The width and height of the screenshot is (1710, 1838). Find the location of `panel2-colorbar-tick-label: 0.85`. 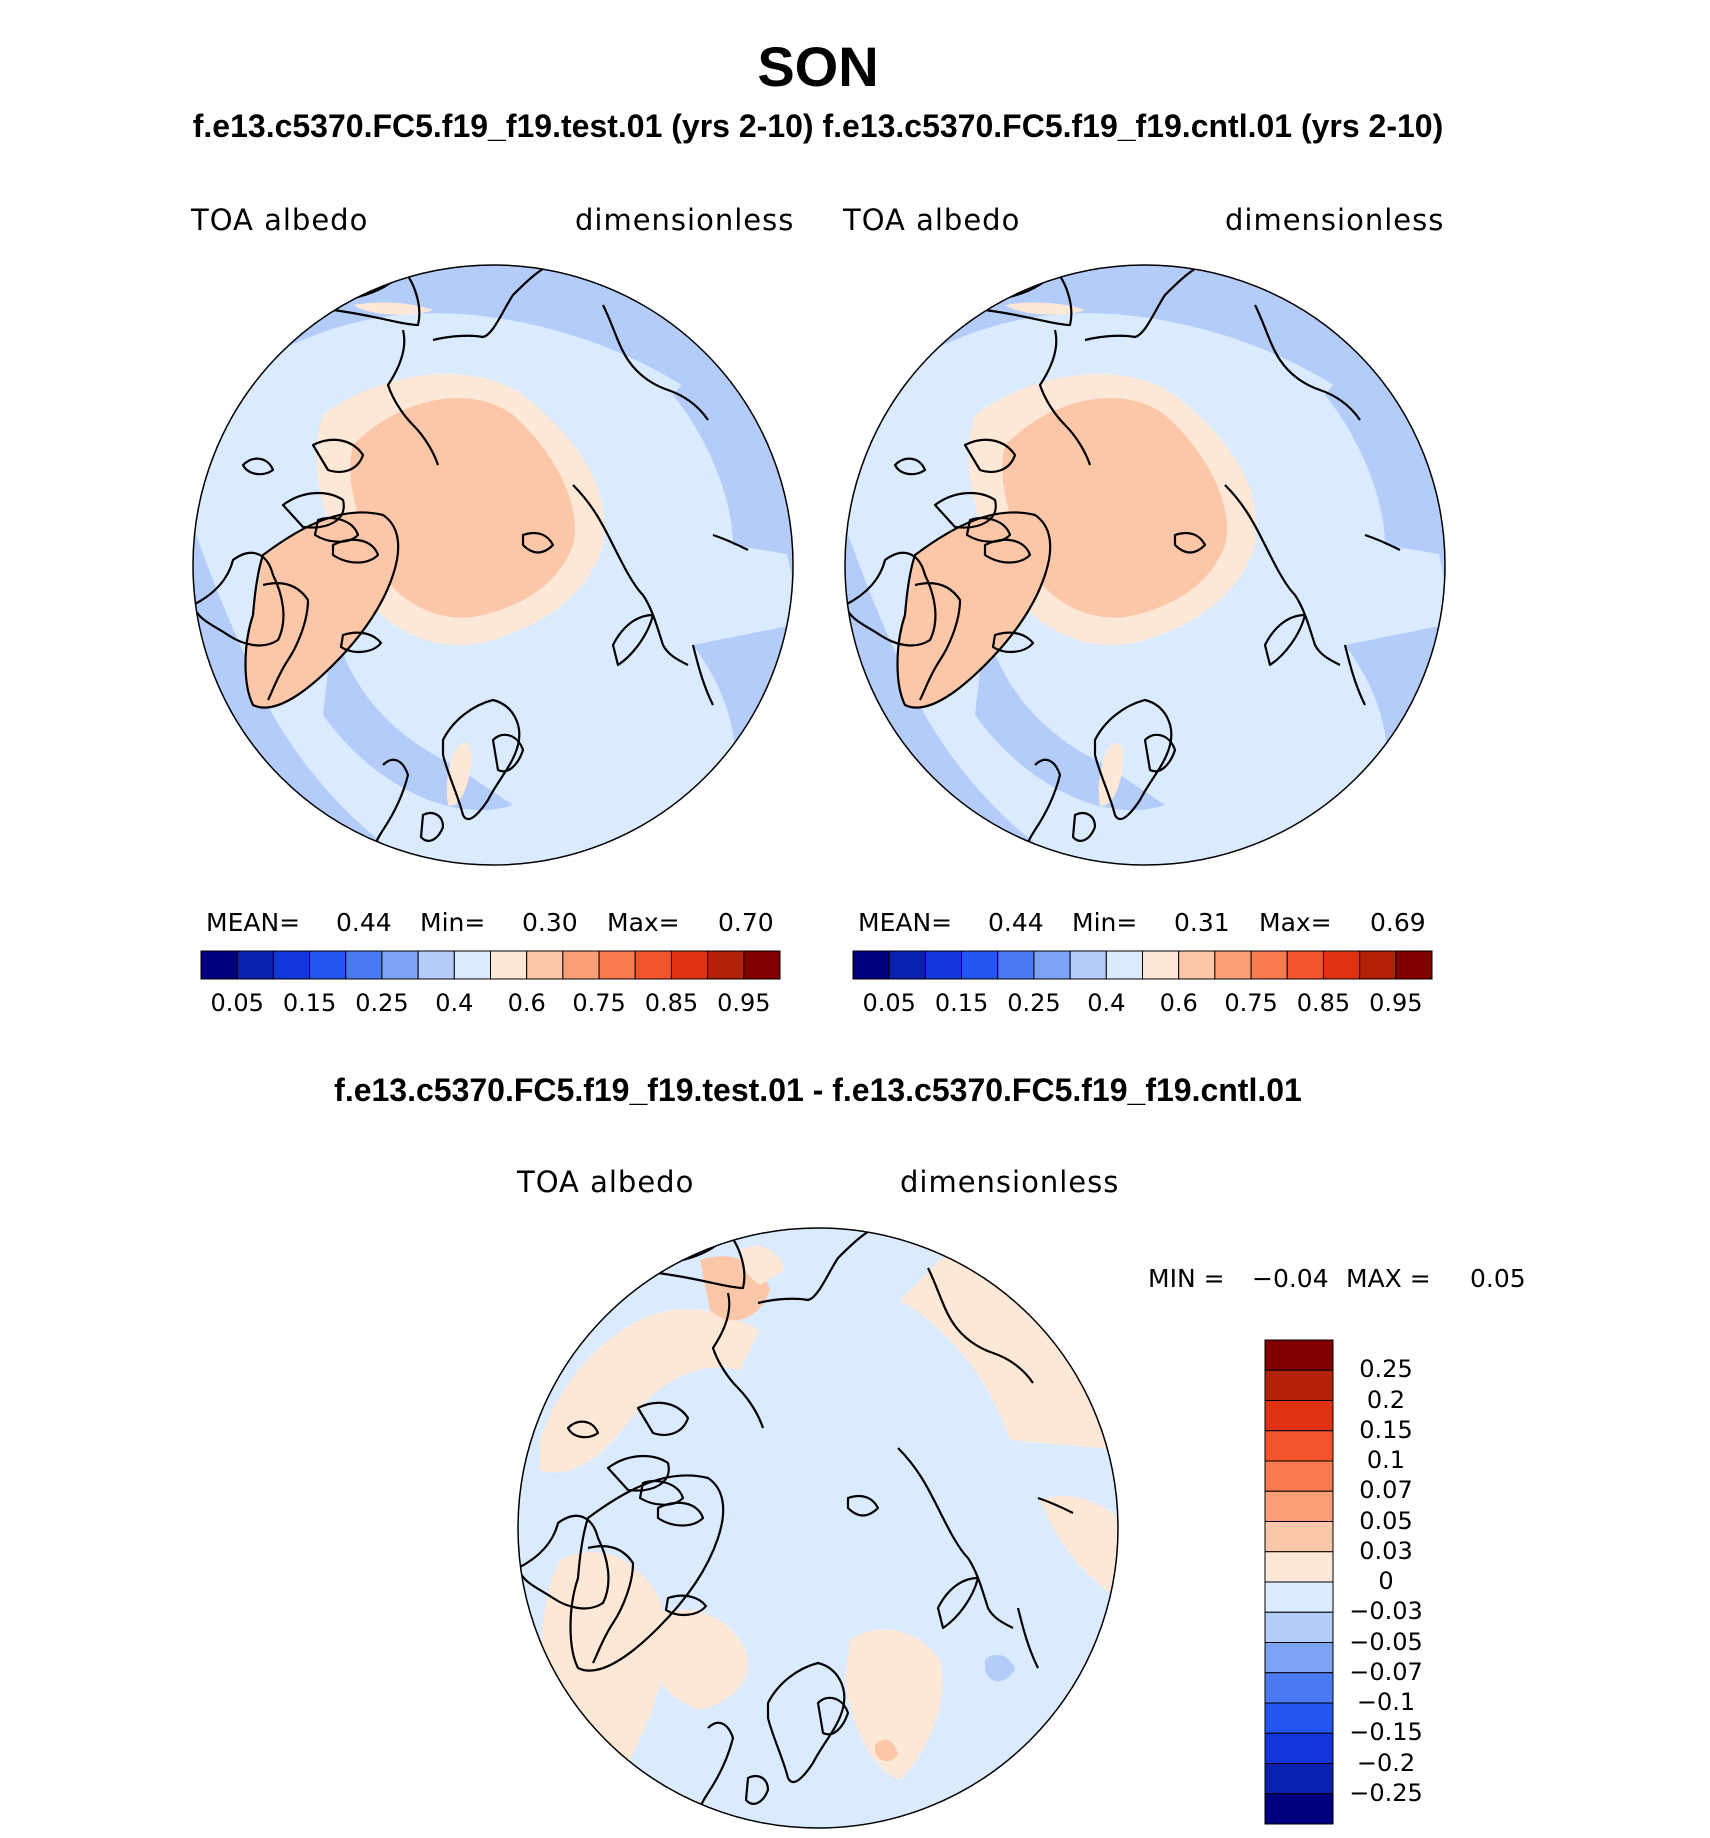

panel2-colorbar-tick-label: 0.85 is located at coordinates (1323, 1003).